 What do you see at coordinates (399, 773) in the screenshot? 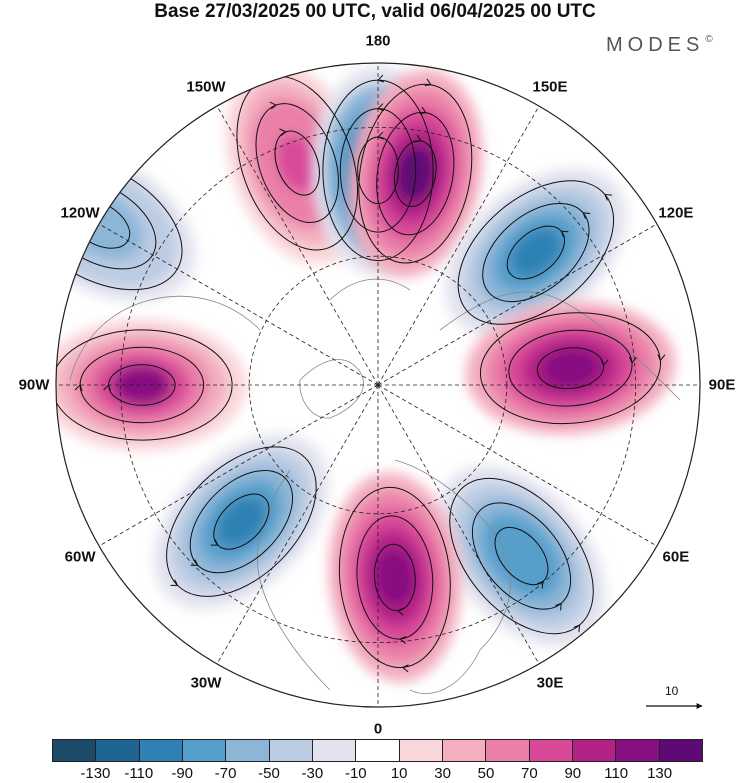
I see `colorbar-tick-label: 10` at bounding box center [399, 773].